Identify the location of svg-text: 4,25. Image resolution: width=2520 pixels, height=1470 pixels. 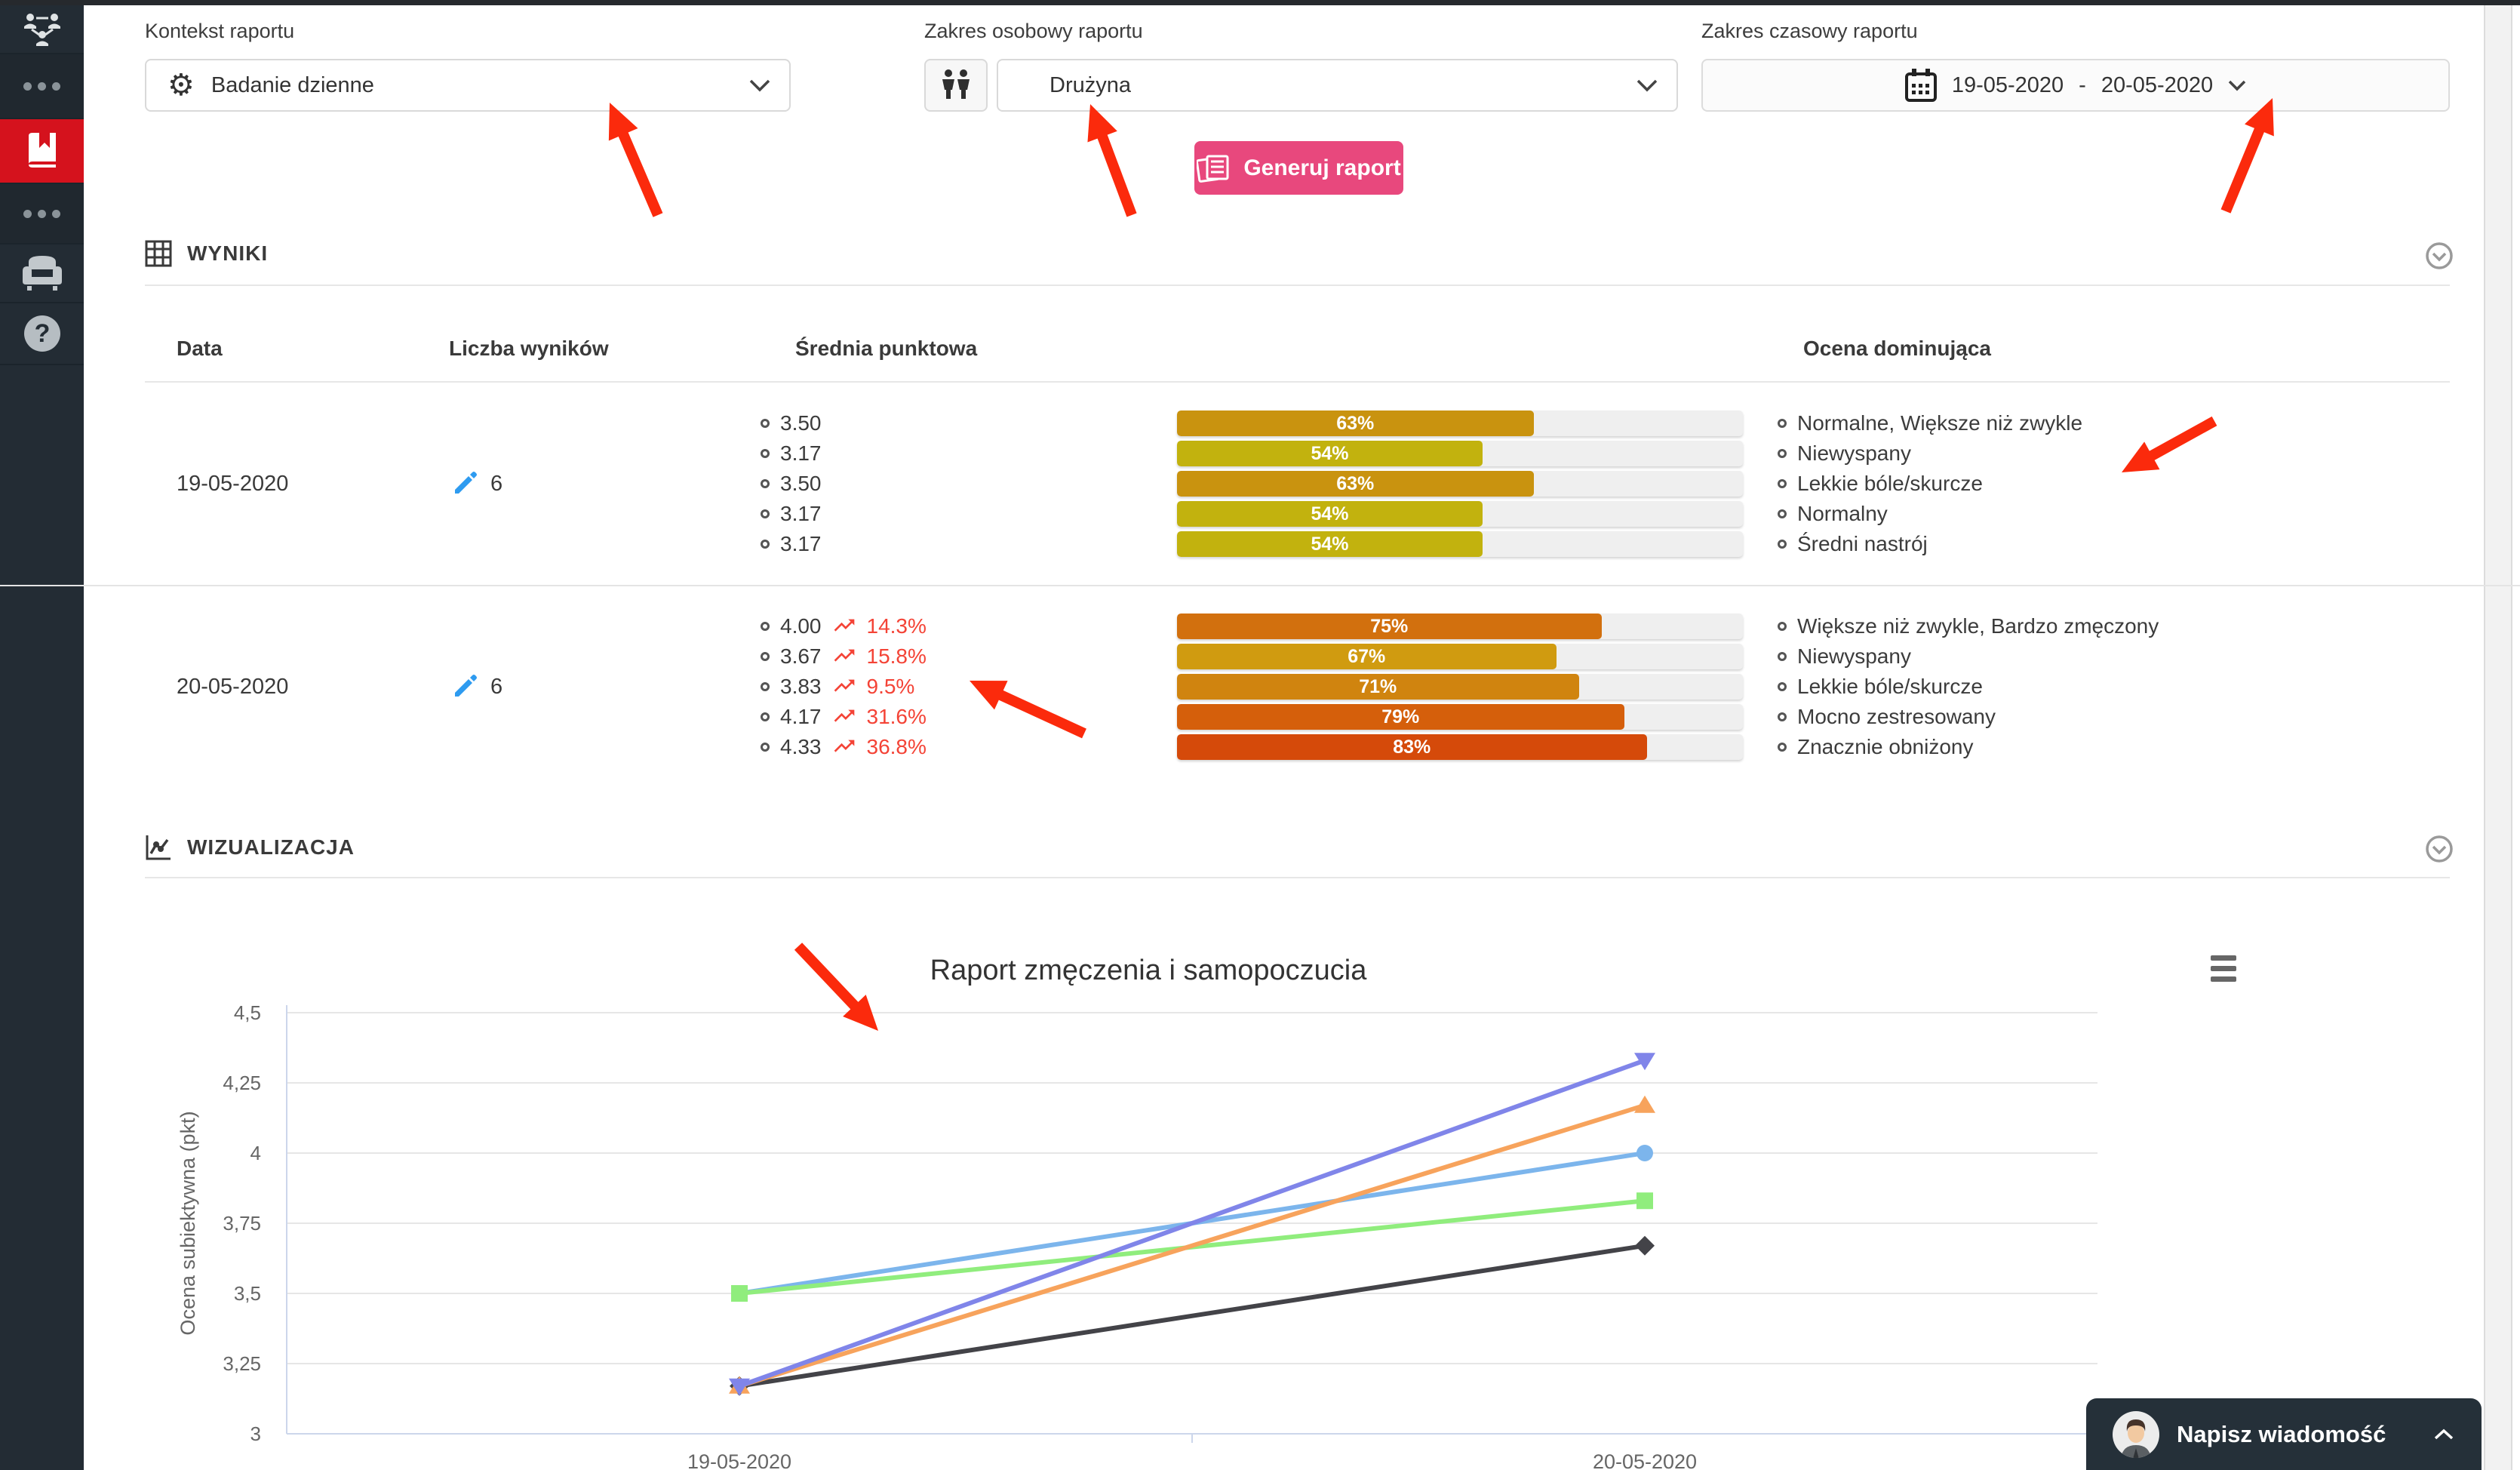
(242, 1083).